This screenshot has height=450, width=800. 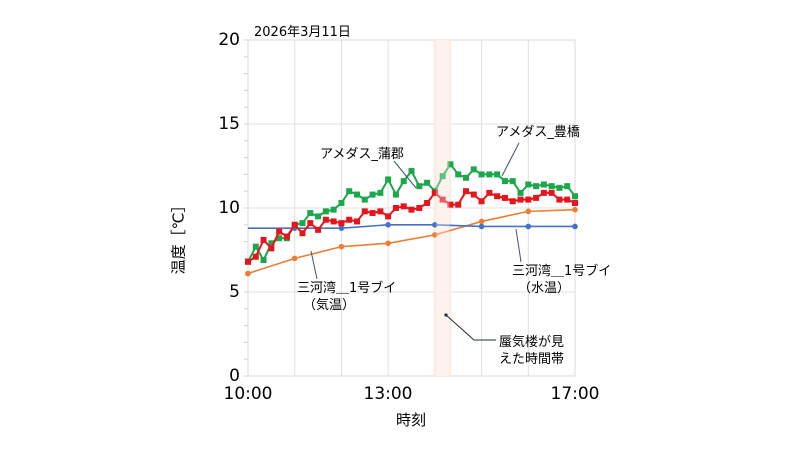 I want to click on annotation-buoy-air-line2: （気温）, so click(x=329, y=305).